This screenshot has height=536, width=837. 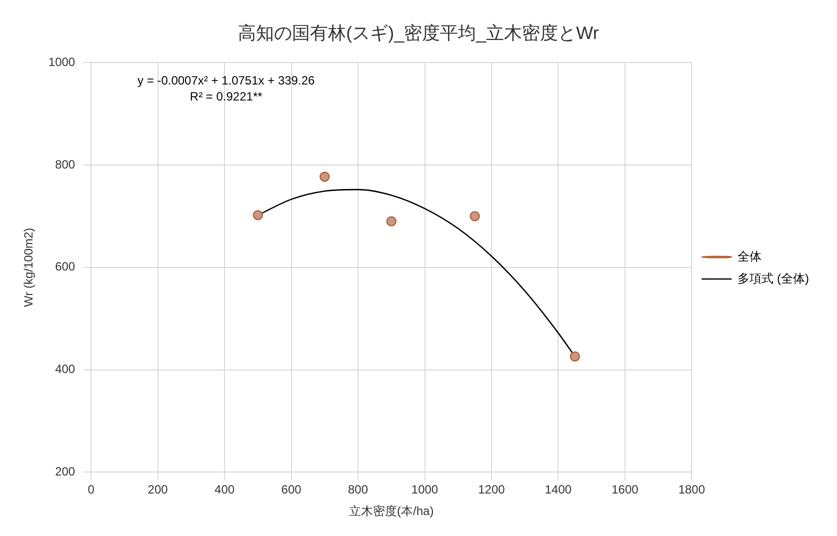 What do you see at coordinates (91, 489) in the screenshot?
I see `x-tick-label: 0` at bounding box center [91, 489].